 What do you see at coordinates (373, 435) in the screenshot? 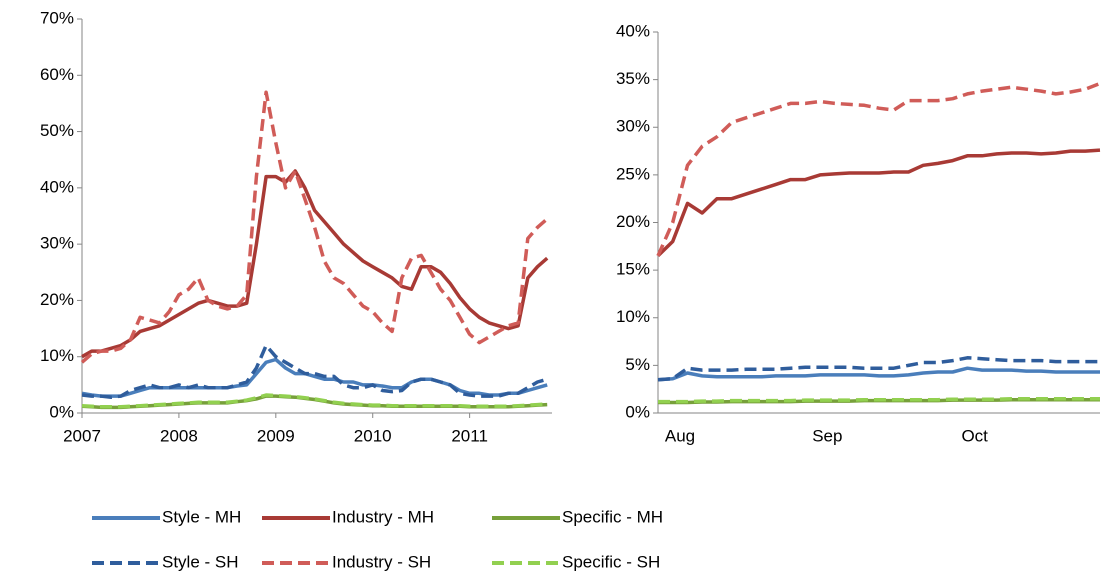
I see `x-tick-label: 2010` at bounding box center [373, 435].